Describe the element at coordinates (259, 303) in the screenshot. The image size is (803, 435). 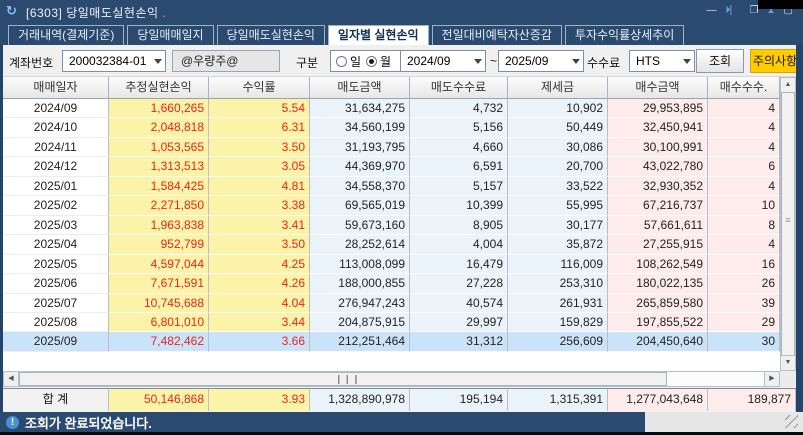
I see `cell-rate: 4.04` at that location.